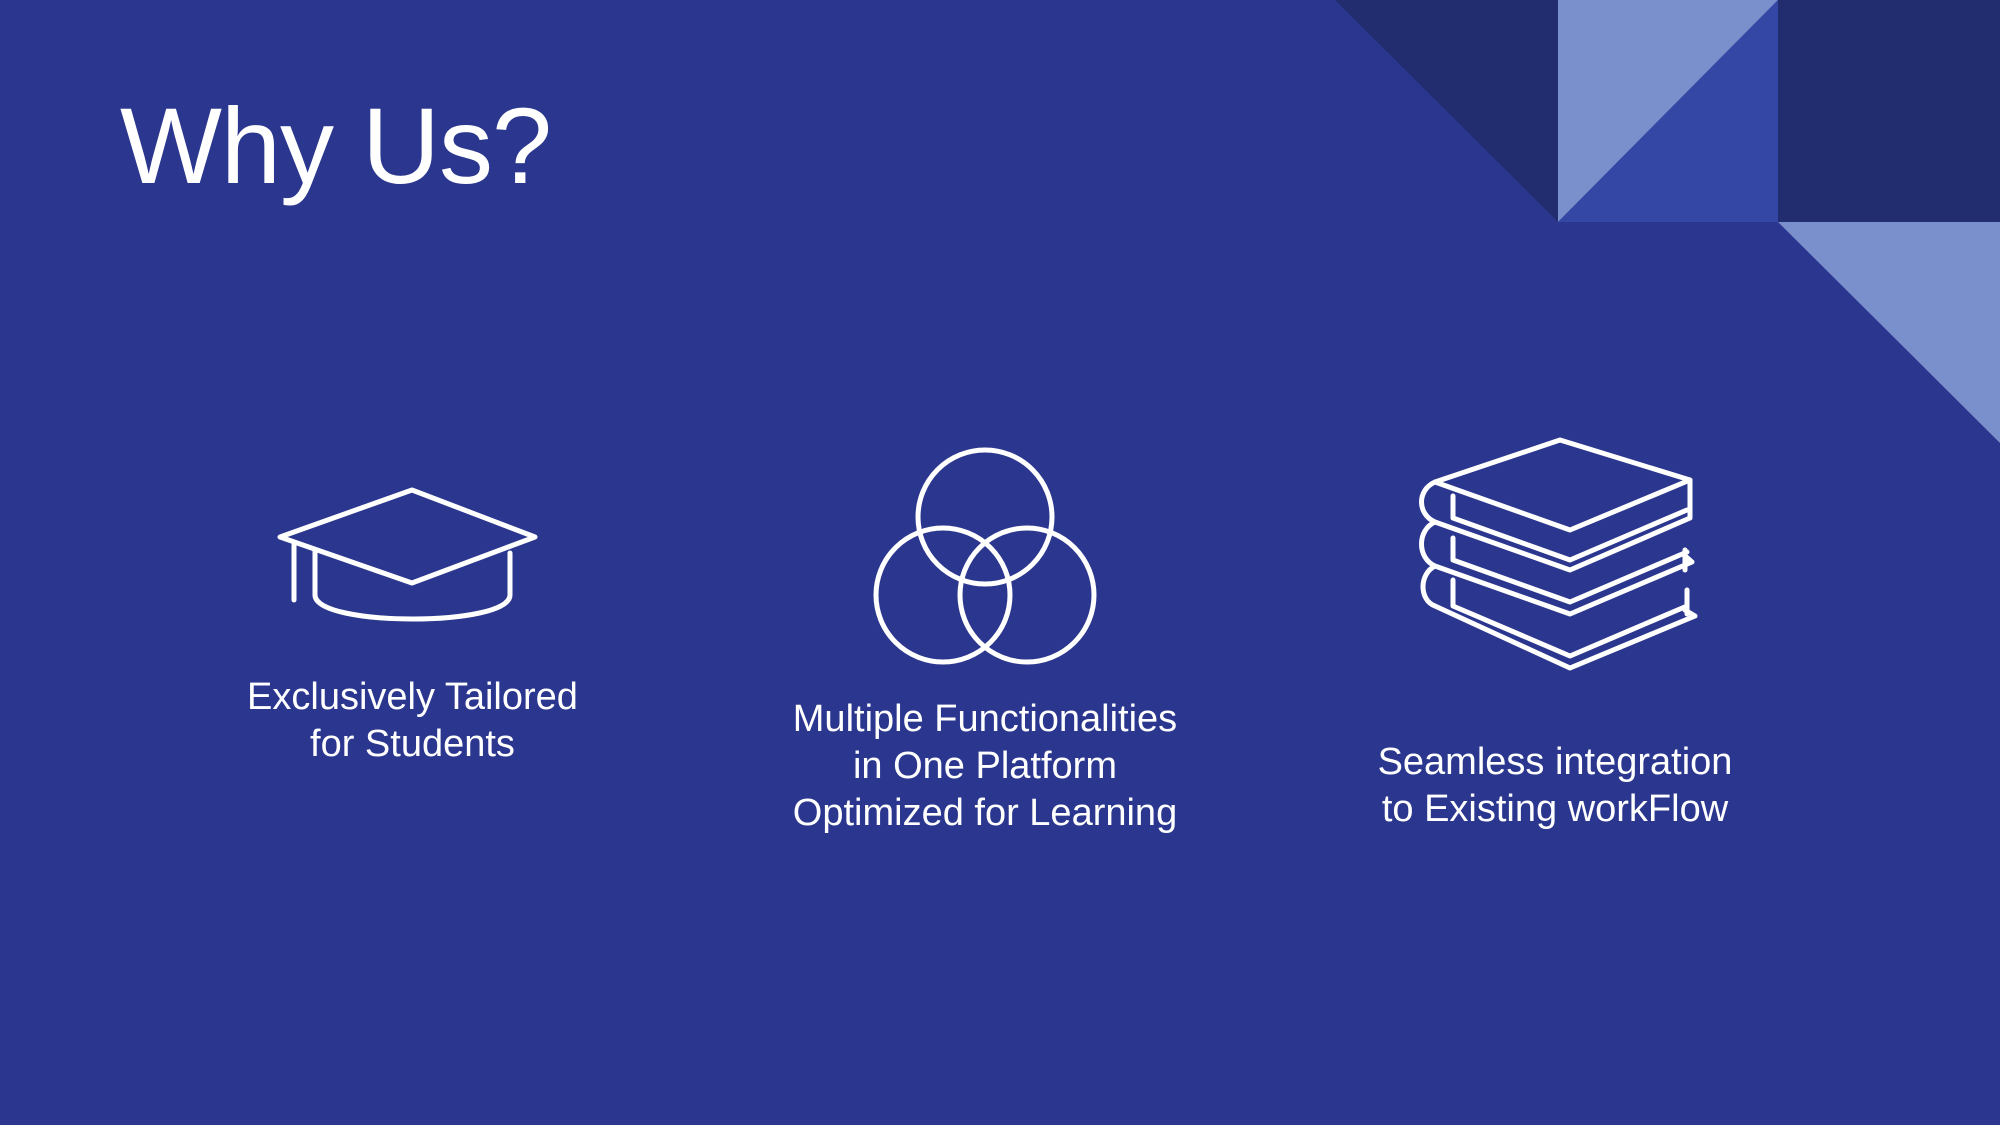  What do you see at coordinates (1889, 111) in the screenshot?
I see `dark-corner-block` at bounding box center [1889, 111].